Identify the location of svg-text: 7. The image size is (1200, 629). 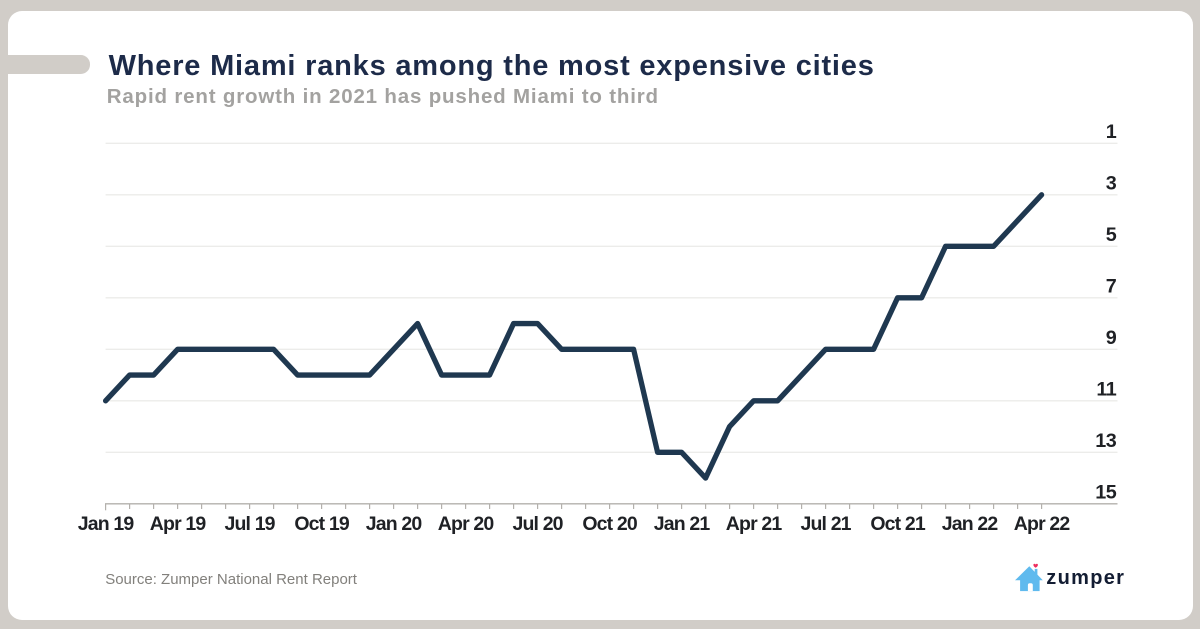
(1111, 286).